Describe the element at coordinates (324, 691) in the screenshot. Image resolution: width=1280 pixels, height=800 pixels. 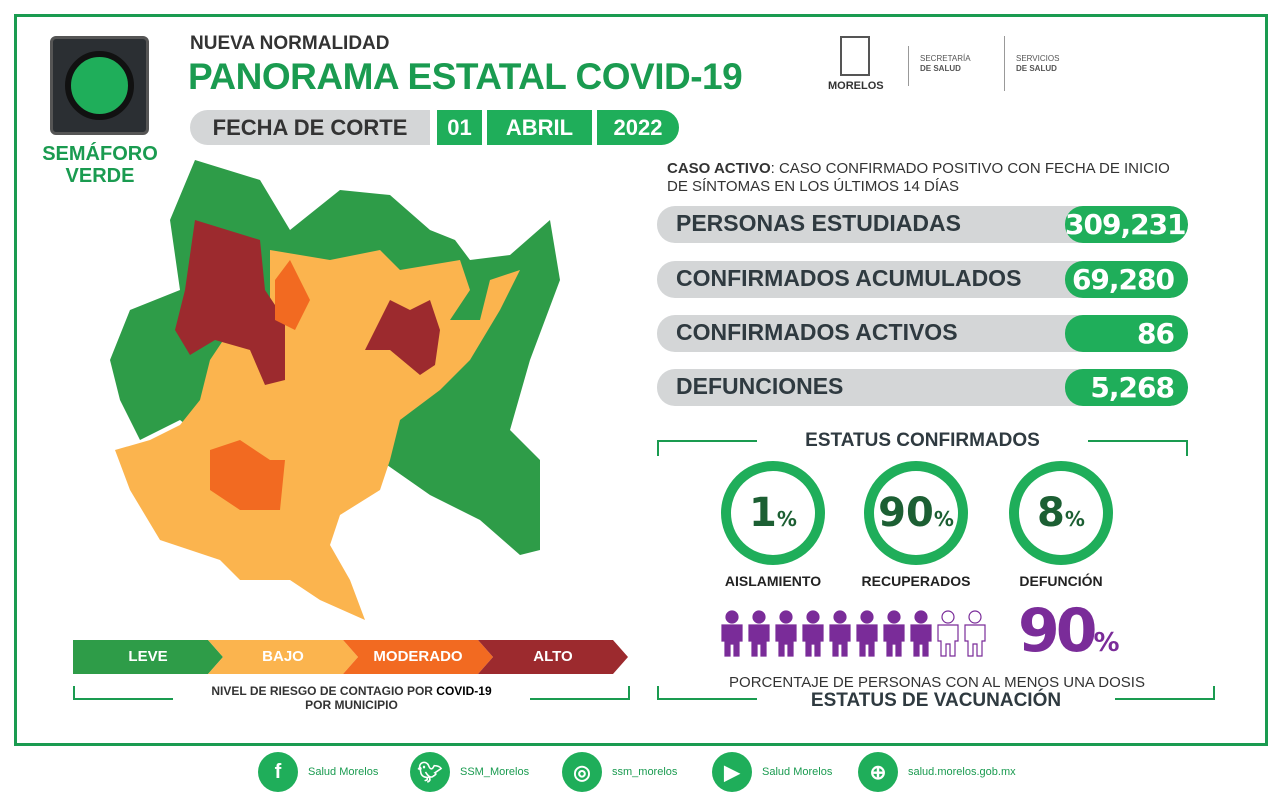
I see `legend-caption-1: NIVEL DE RIESGO DE CONTAGIO POR` at that location.